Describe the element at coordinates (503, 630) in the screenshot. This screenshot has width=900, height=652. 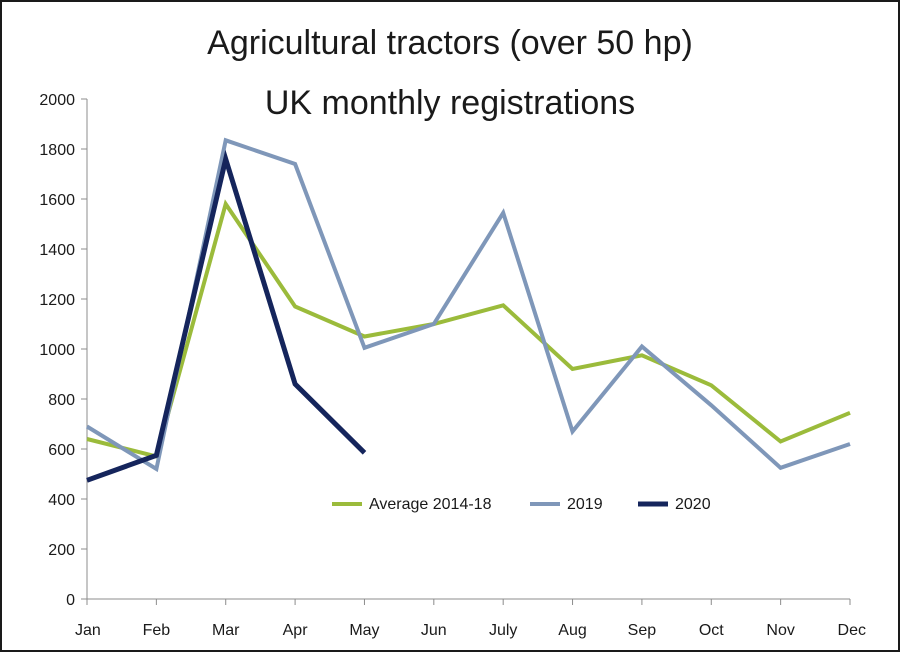
I see `x-tick-label: July` at that location.